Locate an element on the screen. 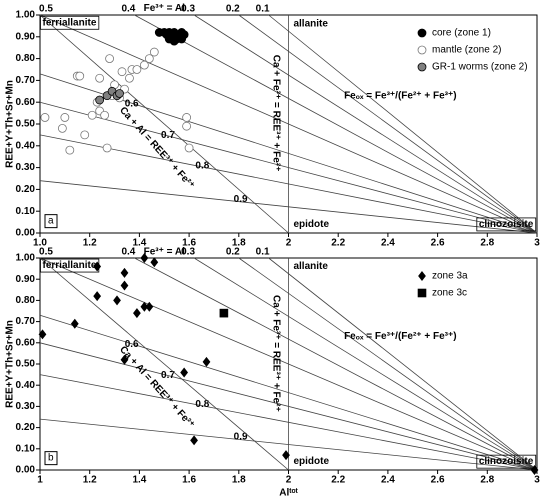  panel-label-box is located at coordinates (51, 221).